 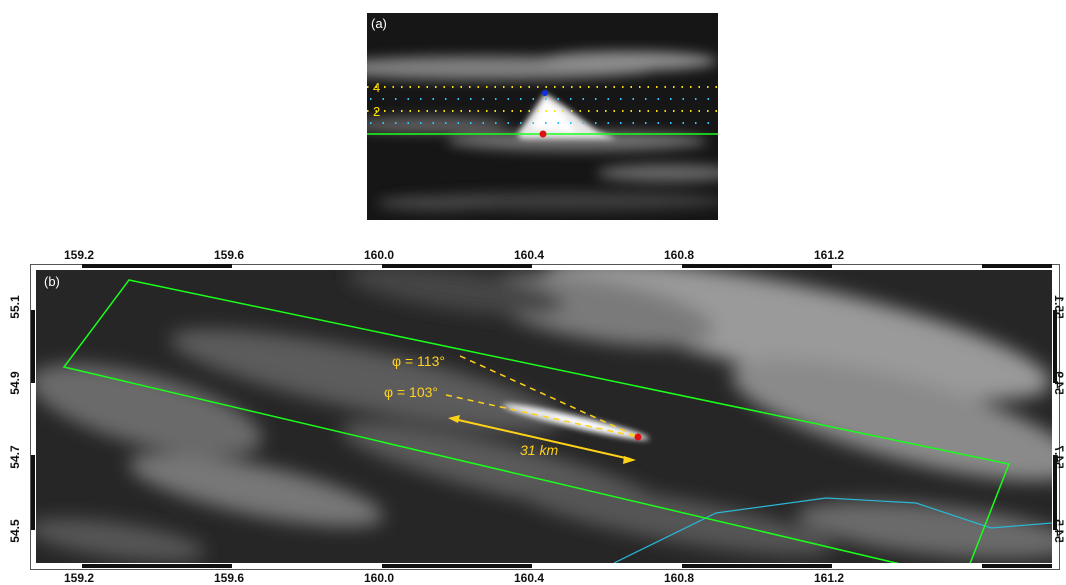 What do you see at coordinates (376, 87) in the screenshot?
I see `level-label-4: 4` at bounding box center [376, 87].